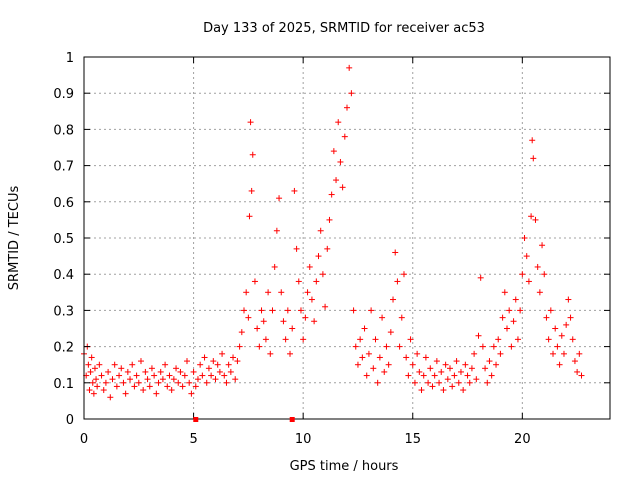 The image size is (640, 480). I want to click on x-tick-label: 20, so click(522, 439).